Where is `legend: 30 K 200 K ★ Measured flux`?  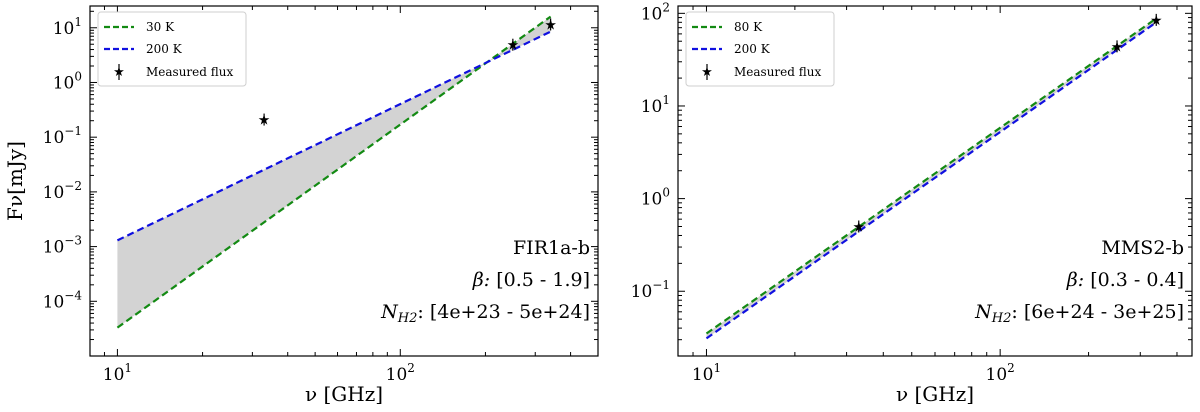 legend: 30 K 200 K ★ Measured flux is located at coordinates (172, 49).